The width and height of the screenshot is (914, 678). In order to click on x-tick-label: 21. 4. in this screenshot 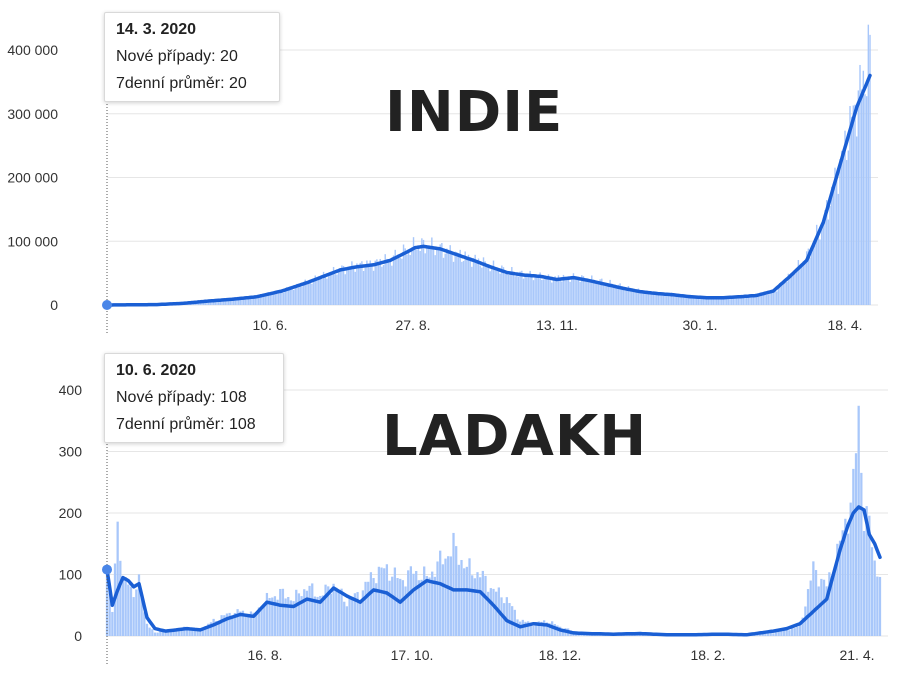, I will do `click(856, 655)`.